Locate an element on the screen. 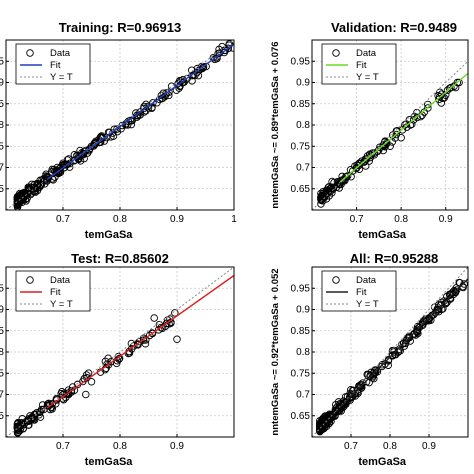 This screenshot has width=474, height=474. chart-title: Test: R=0.85602 is located at coordinates (120, 258).